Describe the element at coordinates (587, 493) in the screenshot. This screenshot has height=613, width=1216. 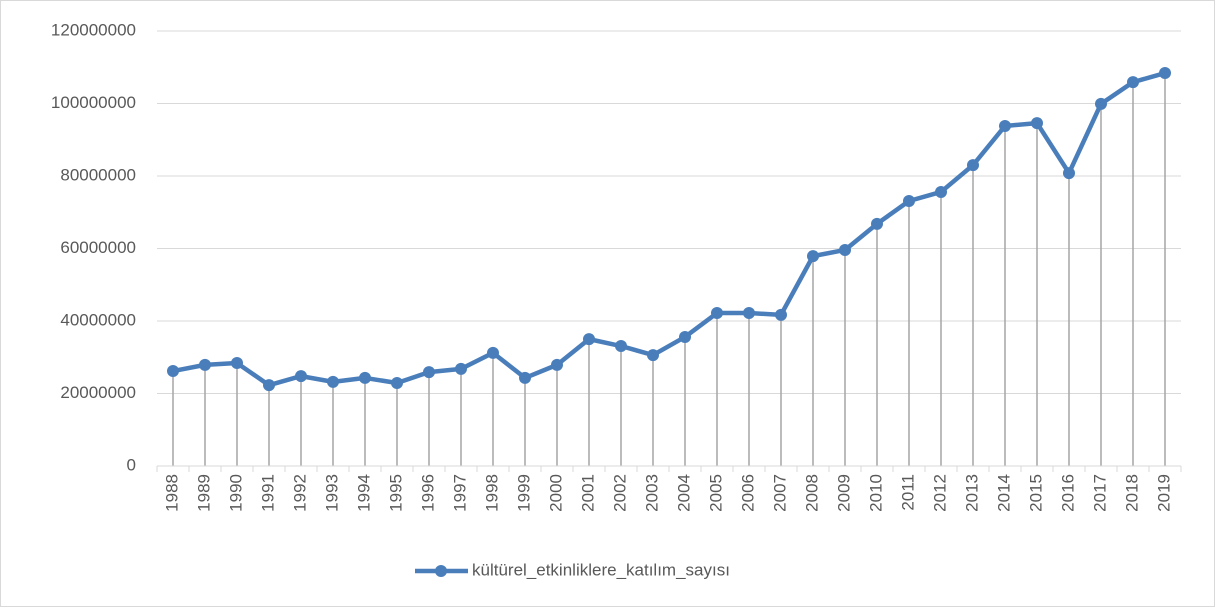
I see `x-tick-label: 2001` at that location.